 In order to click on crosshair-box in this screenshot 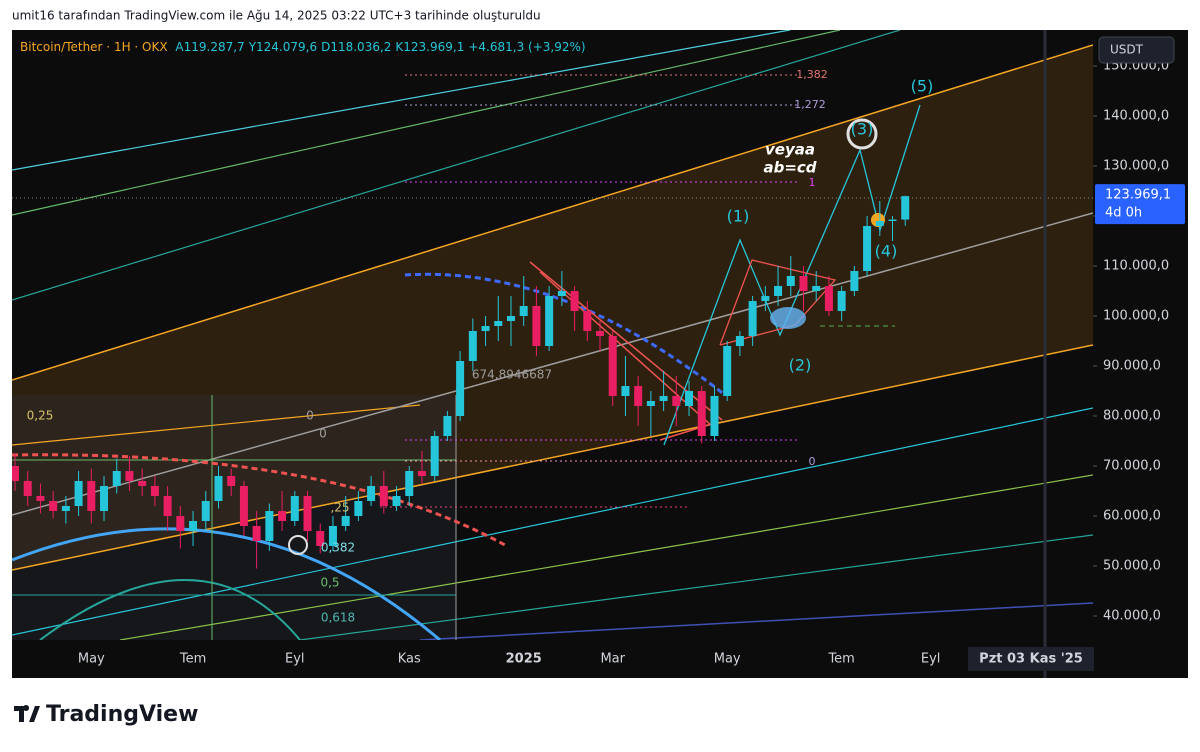, I will do `click(1031, 659)`.